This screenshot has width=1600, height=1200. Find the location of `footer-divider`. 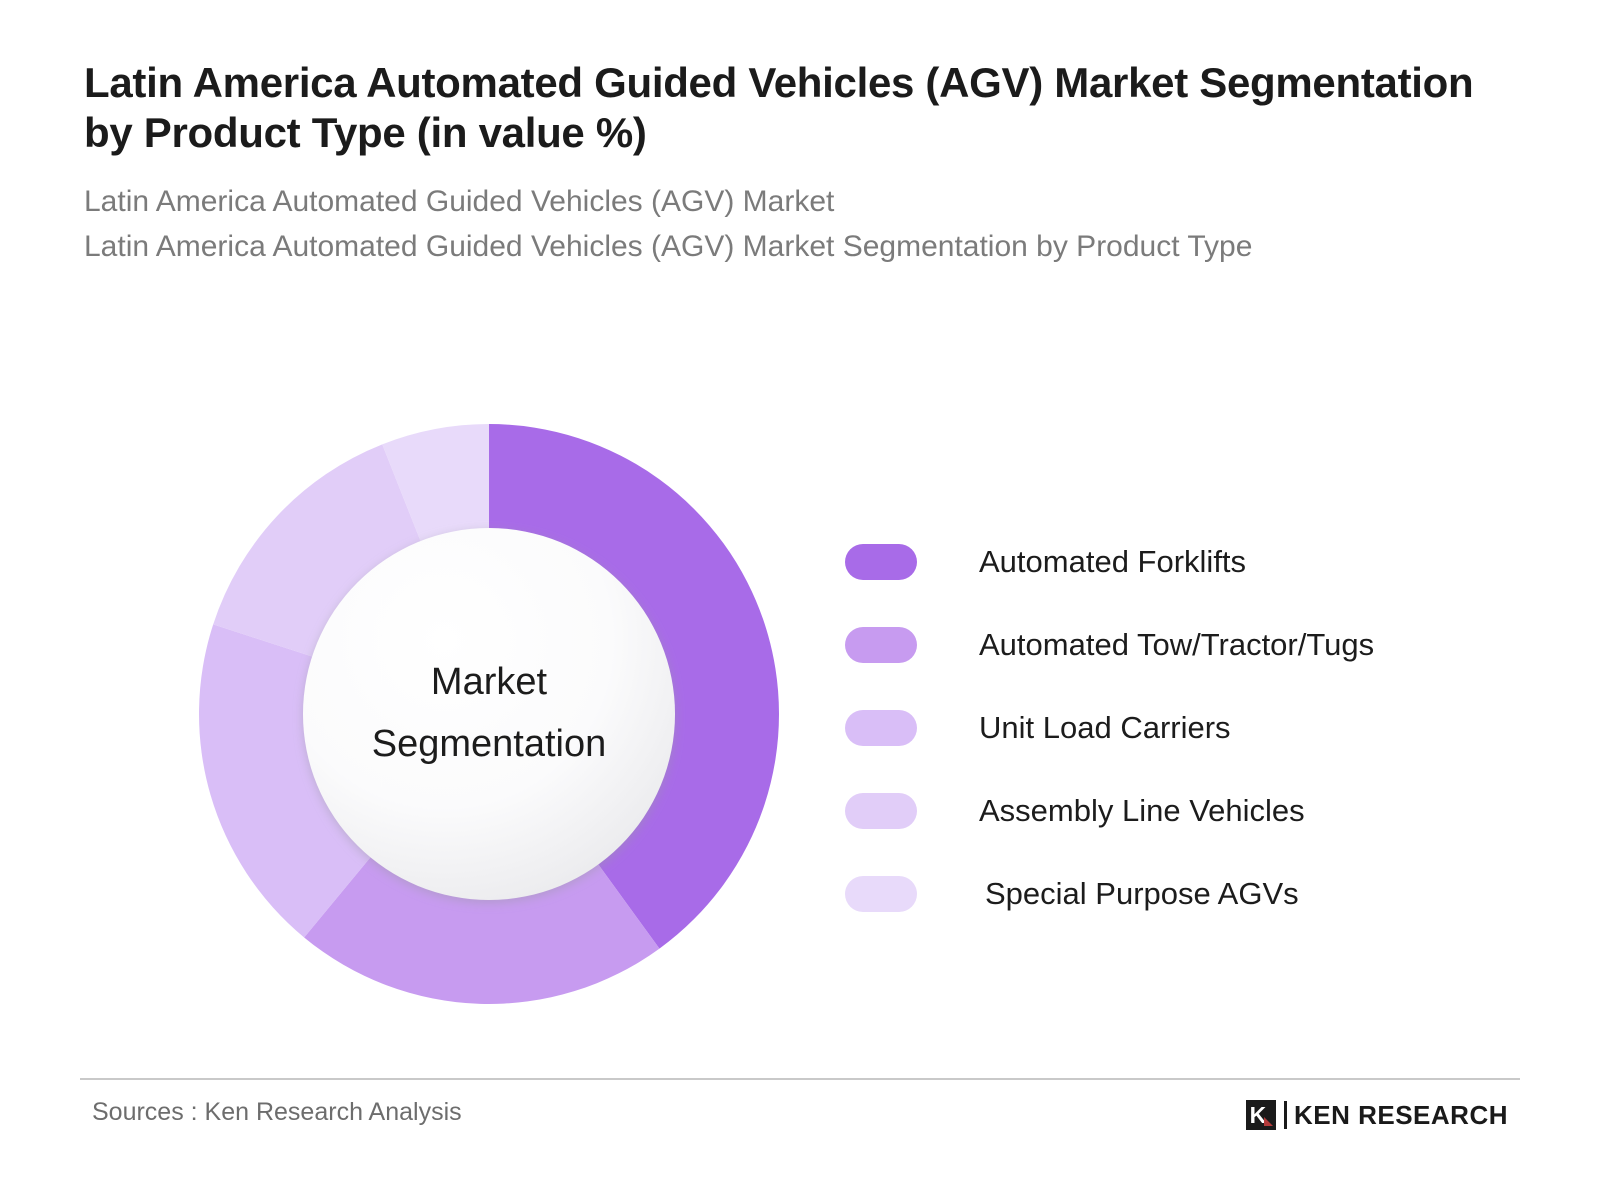

footer-divider is located at coordinates (800, 1079).